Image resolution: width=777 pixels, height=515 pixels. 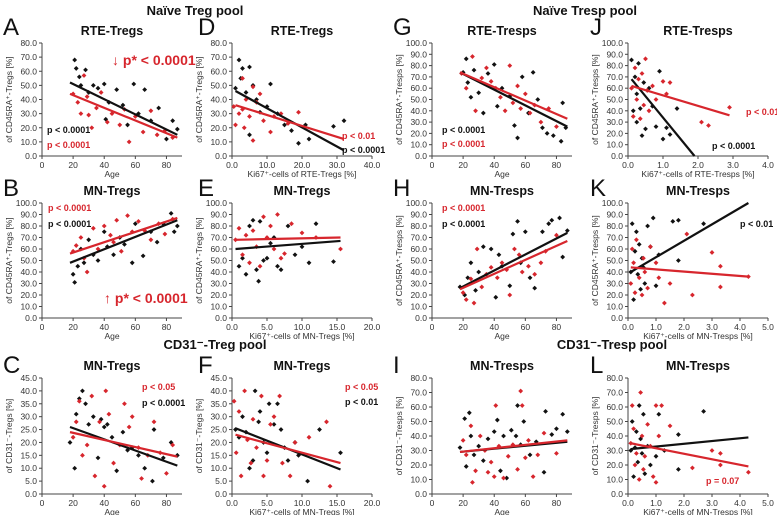 I want to click on panel-title: RTE-Tresps, so click(x=502, y=31).